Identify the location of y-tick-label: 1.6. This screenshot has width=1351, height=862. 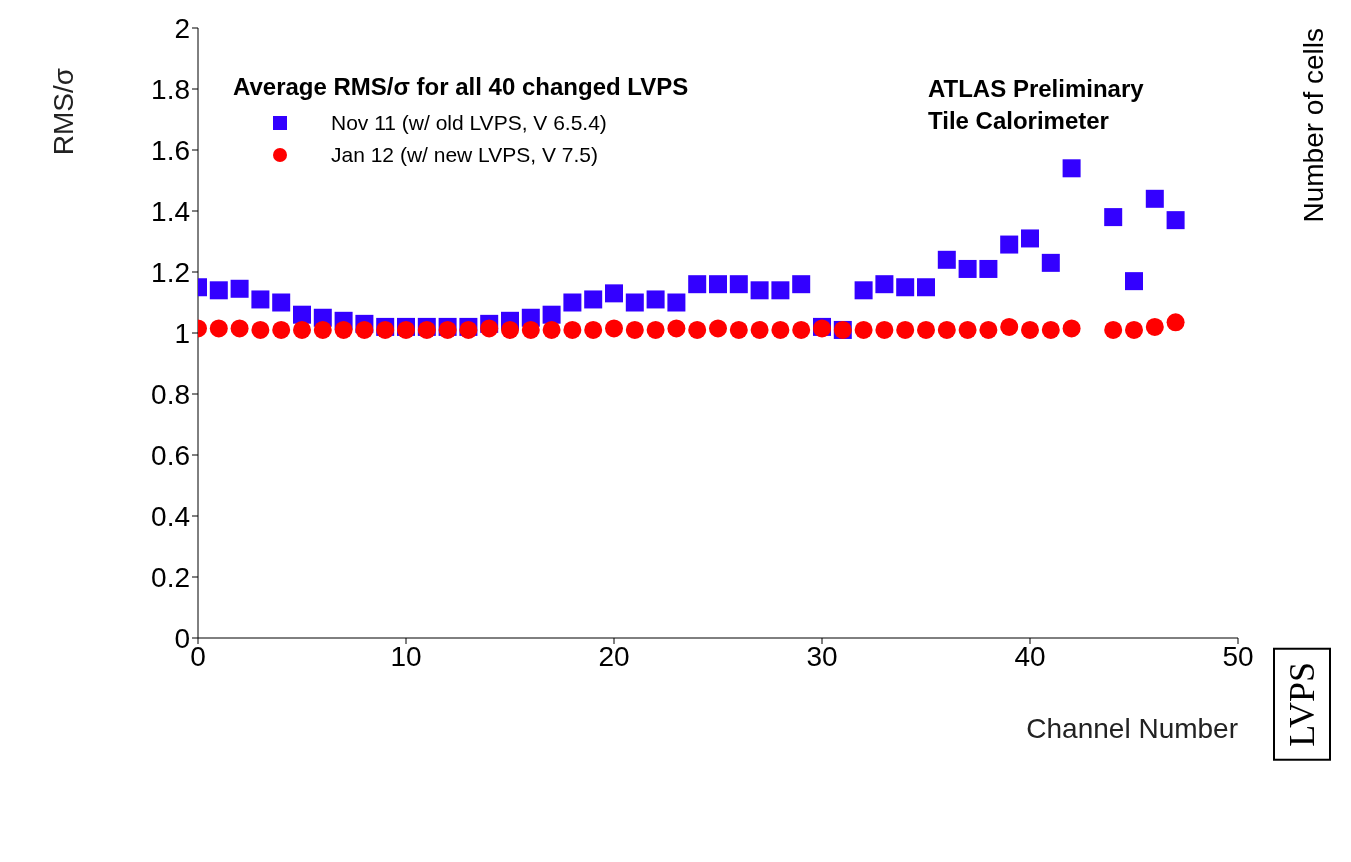
(170, 150).